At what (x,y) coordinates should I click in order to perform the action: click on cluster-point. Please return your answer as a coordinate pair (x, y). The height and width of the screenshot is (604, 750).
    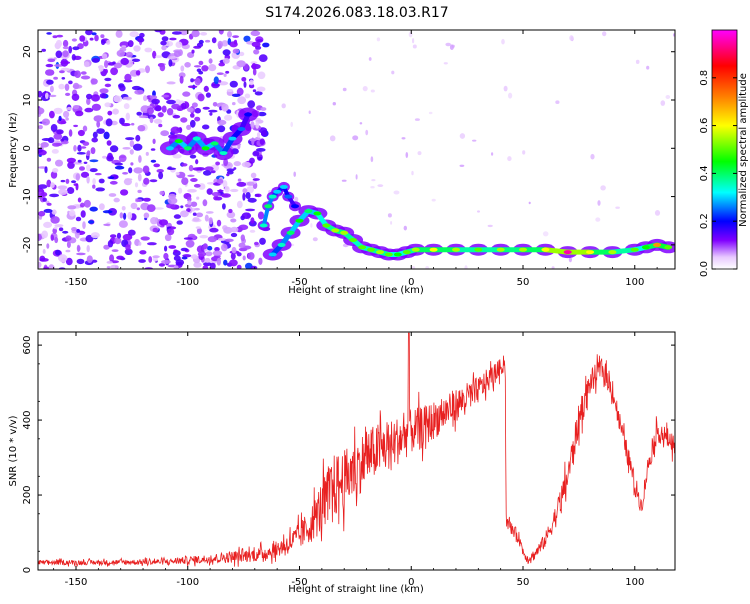
    Looking at the image, I should click on (214, 143).